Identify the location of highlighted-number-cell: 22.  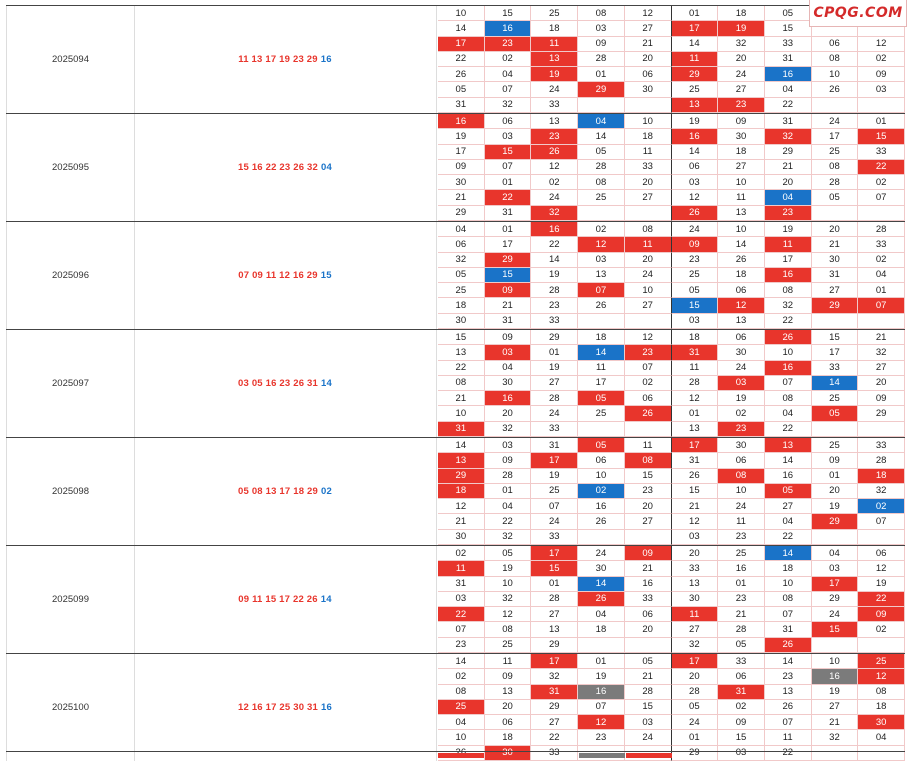
(881, 167).